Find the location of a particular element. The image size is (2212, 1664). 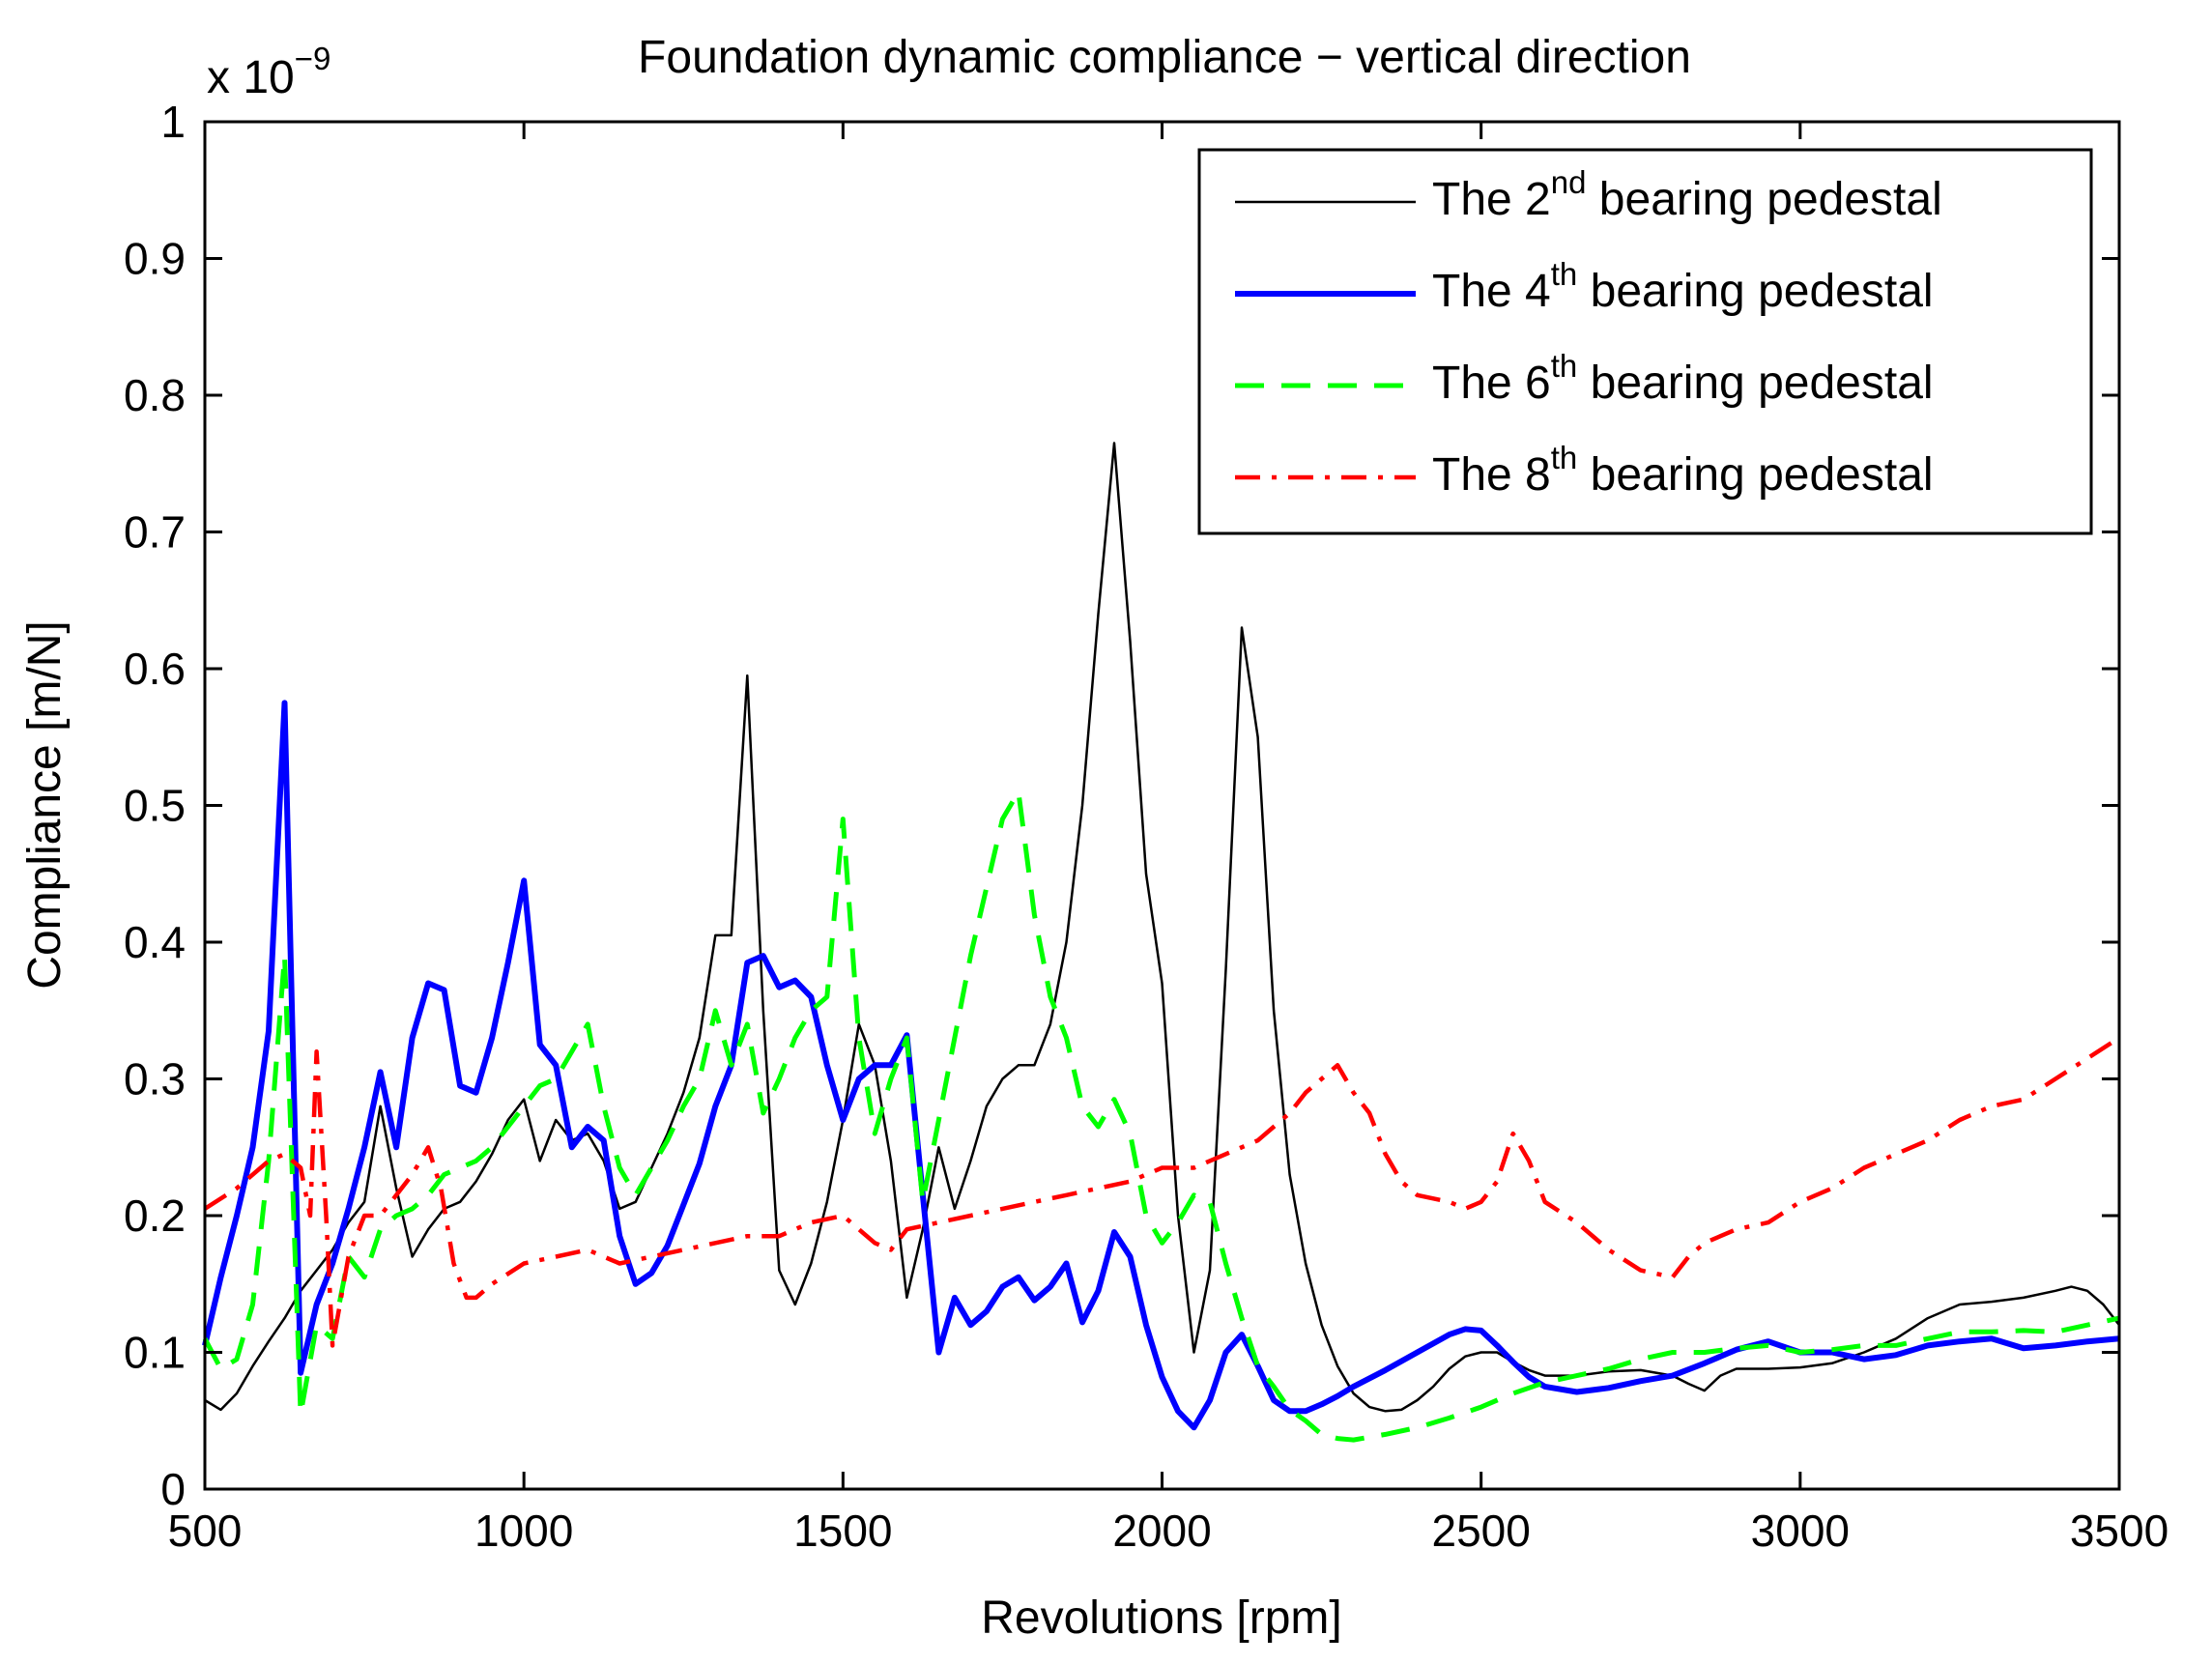

y-tick-label: 0.6 is located at coordinates (155, 669).